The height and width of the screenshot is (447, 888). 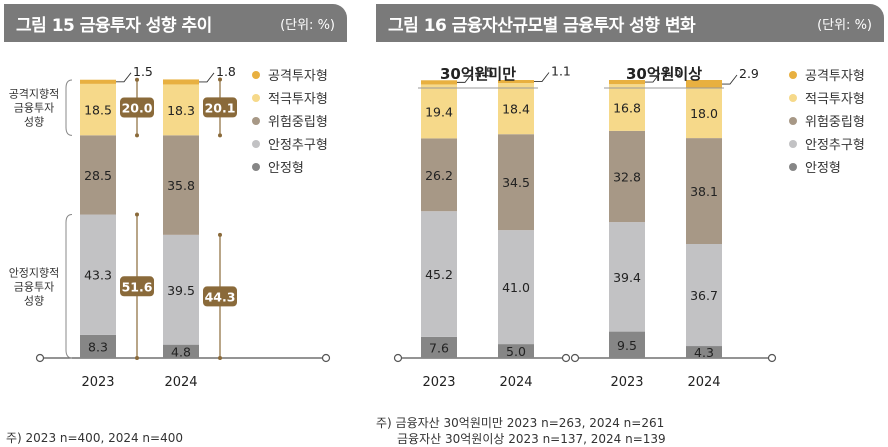 I want to click on fig16-under30-axis-end-left, so click(x=398, y=358).